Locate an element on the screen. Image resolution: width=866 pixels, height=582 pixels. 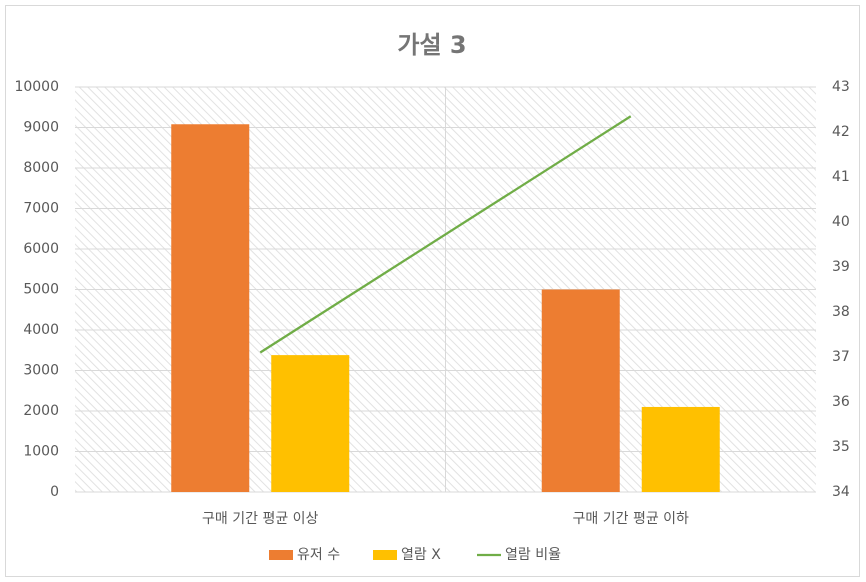
x-tick-label: 구매 기간 평균 이상 is located at coordinates (260, 519).